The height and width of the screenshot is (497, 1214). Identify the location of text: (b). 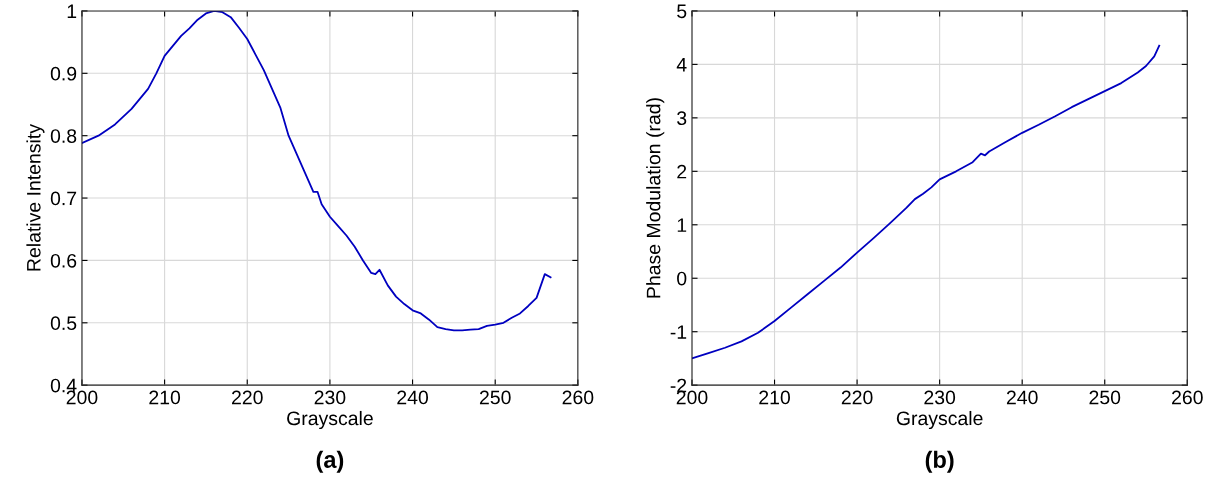
(939, 461).